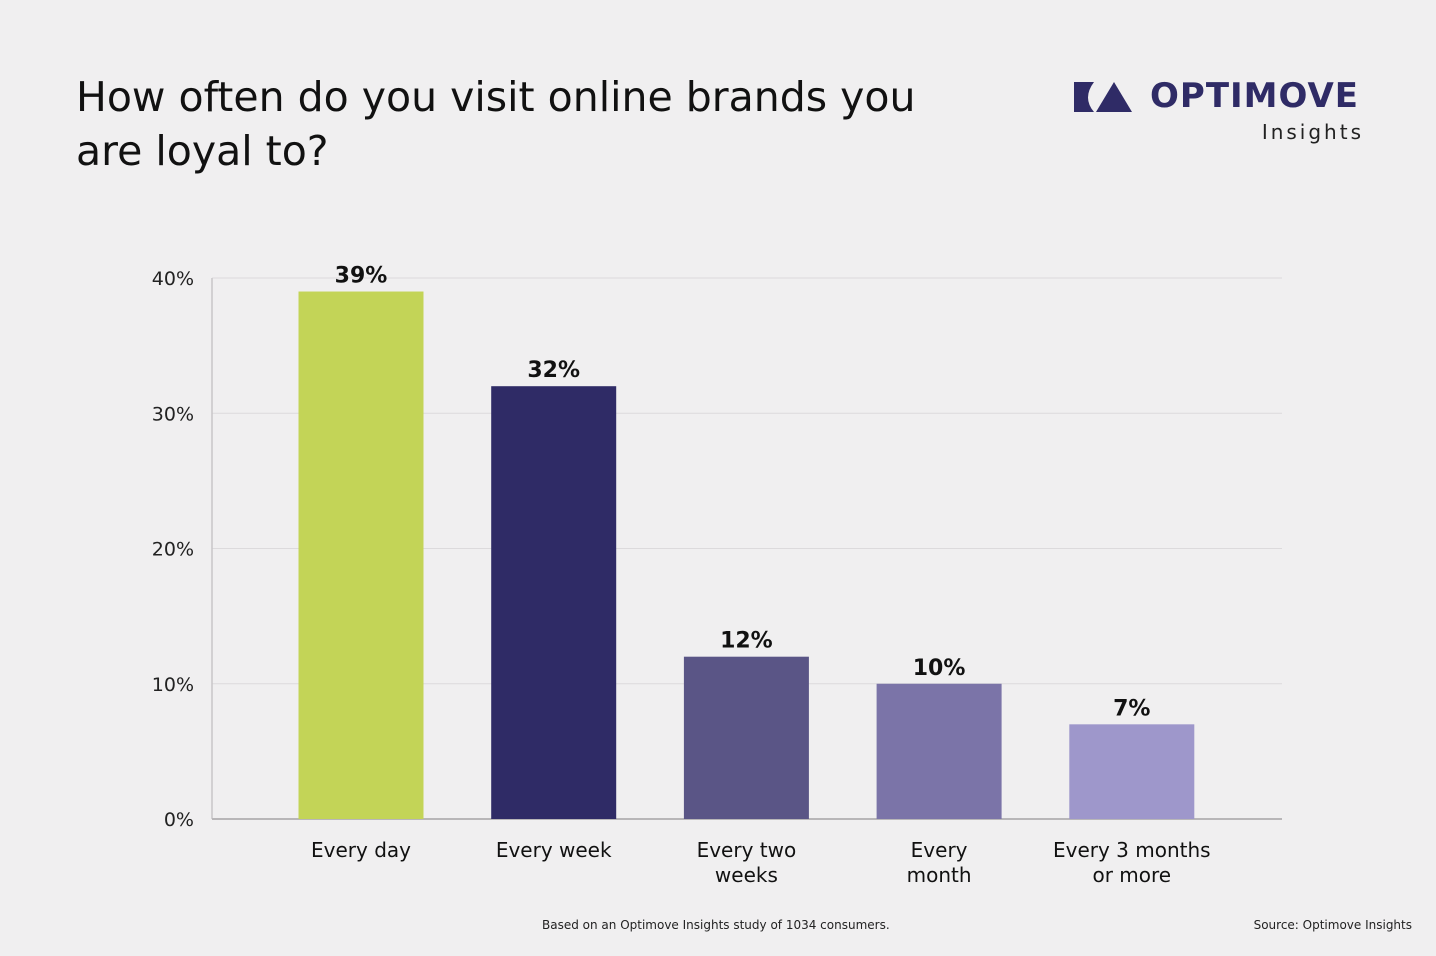  What do you see at coordinates (173, 550) in the screenshot?
I see `y-tick-label: 20%` at bounding box center [173, 550].